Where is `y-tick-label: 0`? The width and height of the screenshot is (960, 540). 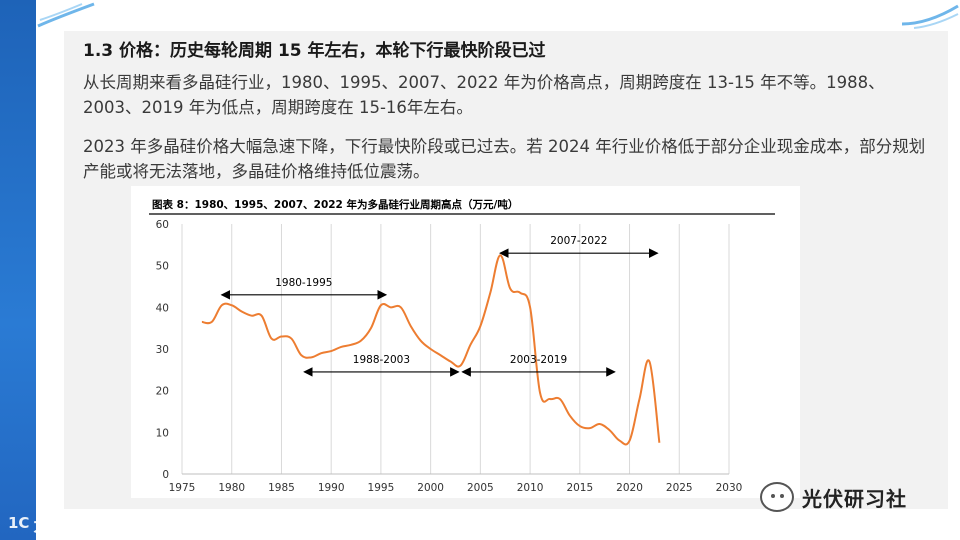 y-tick-label: 0 is located at coordinates (165, 475).